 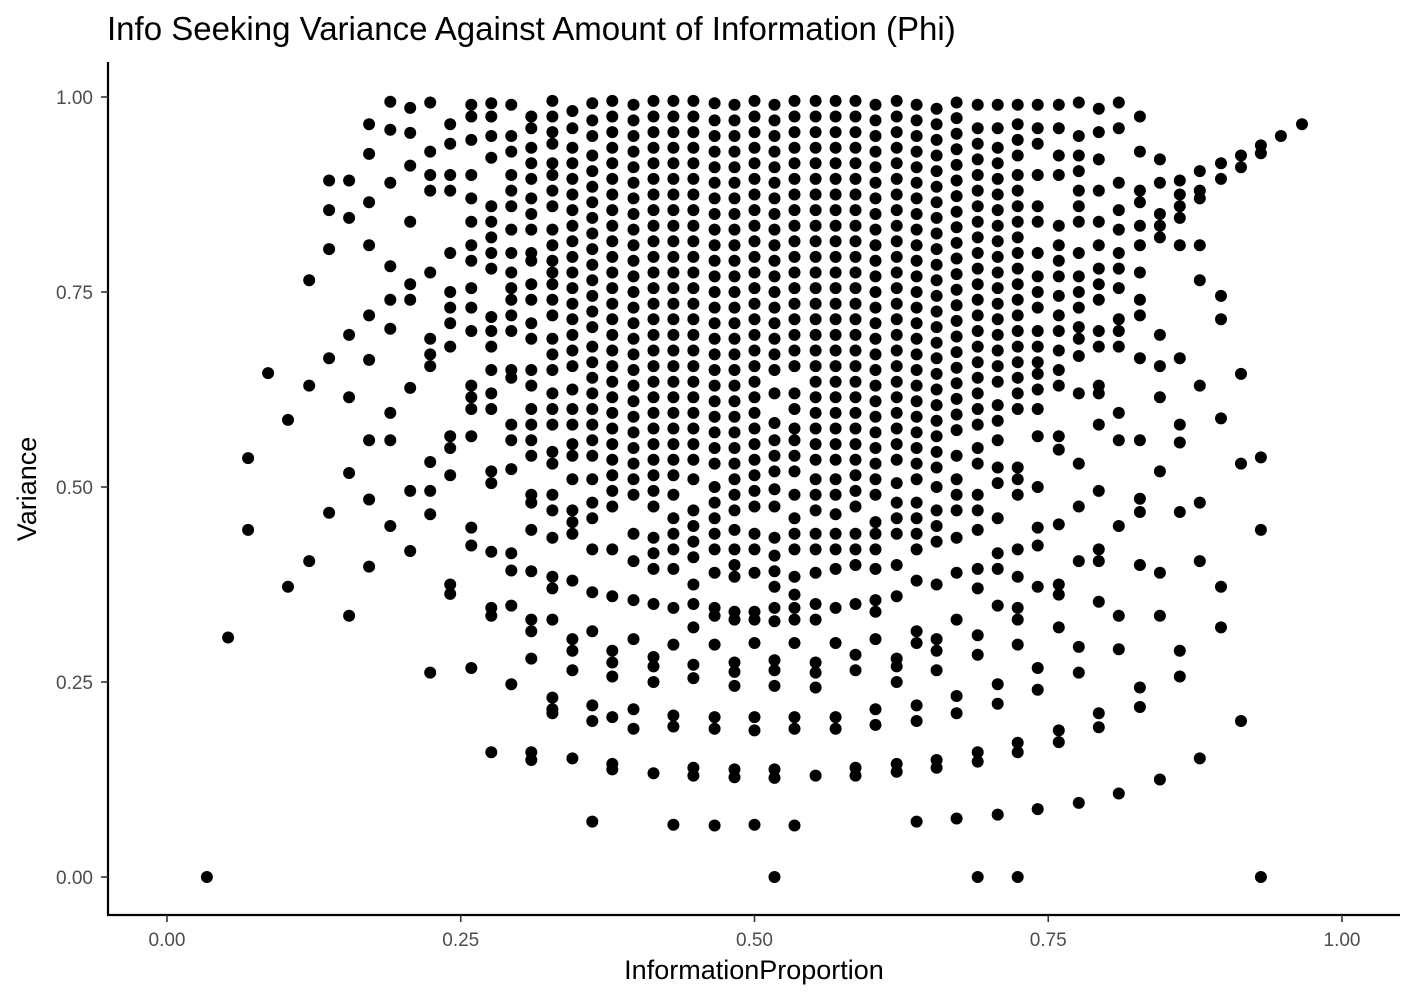 What do you see at coordinates (74, 293) in the screenshot?
I see `y-tick-label: 0.75` at bounding box center [74, 293].